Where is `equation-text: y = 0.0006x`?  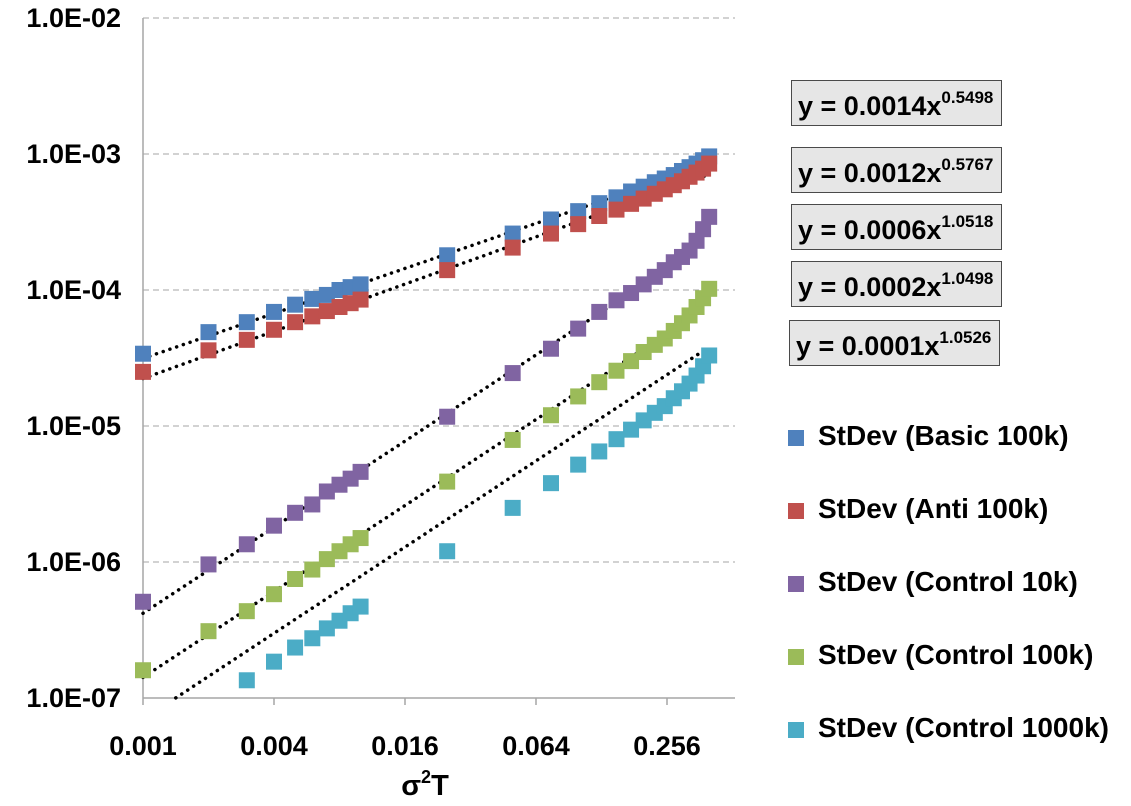
equation-text: y = 0.0006x is located at coordinates (870, 230).